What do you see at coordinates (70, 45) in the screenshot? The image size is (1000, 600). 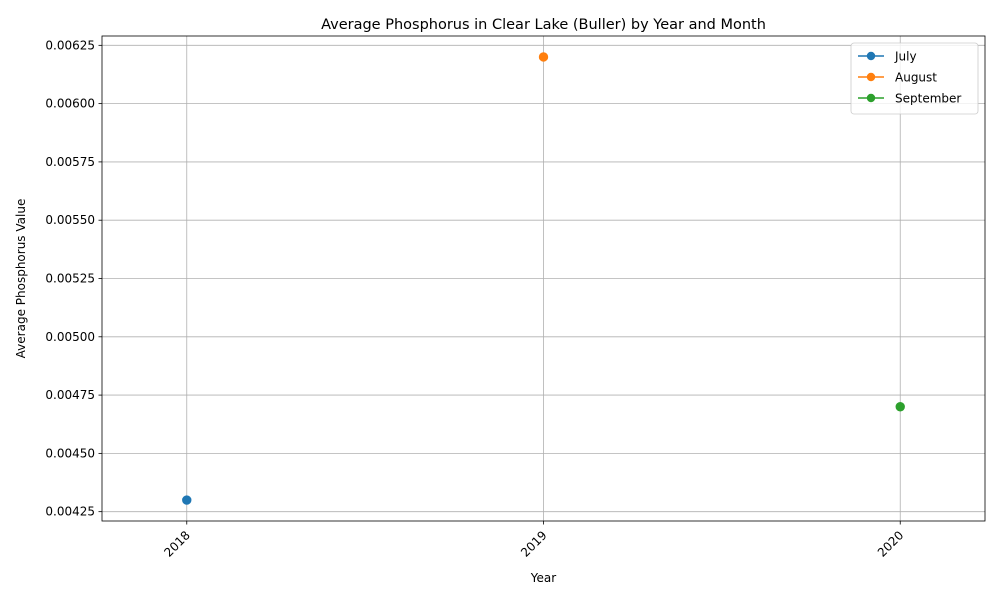 I see `y-tick-label: 0.00625` at bounding box center [70, 45].